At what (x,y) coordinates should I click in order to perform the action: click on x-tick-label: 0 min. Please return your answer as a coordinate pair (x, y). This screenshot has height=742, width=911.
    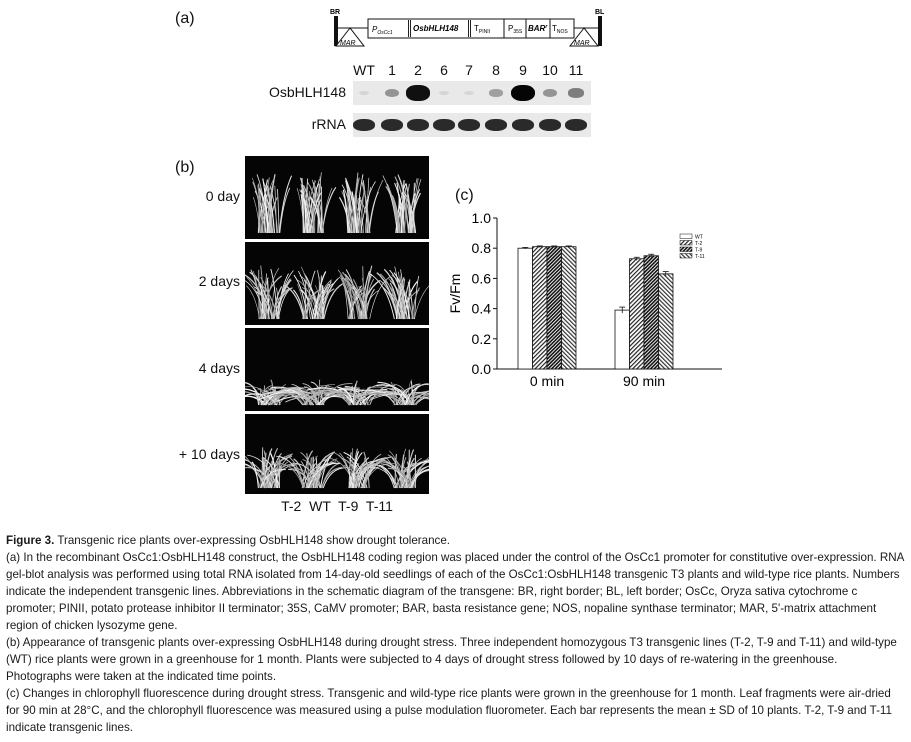
    Looking at the image, I should click on (547, 381).